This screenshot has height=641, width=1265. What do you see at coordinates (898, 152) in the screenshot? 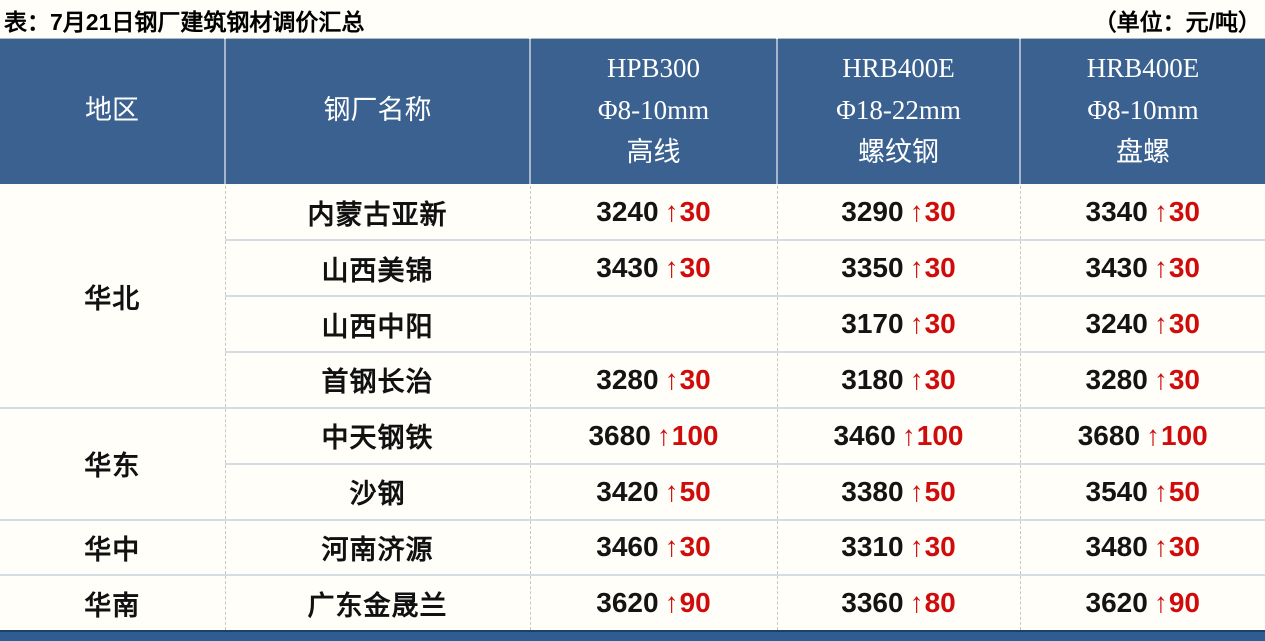
I see `column-header-line: 螺纹钢` at bounding box center [898, 152].